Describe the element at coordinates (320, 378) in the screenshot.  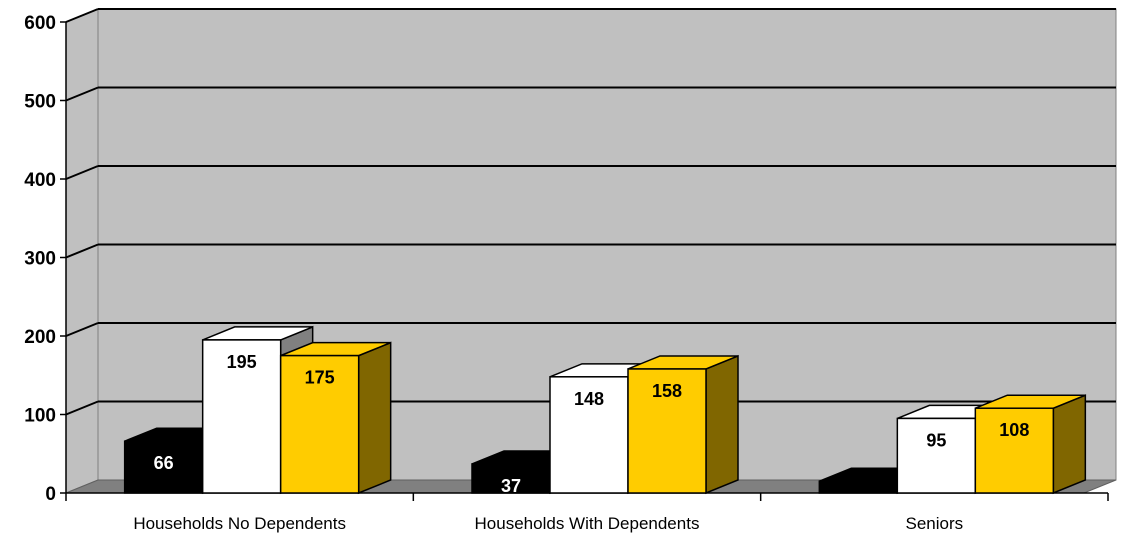
I see `value-label-series-3: 175` at that location.